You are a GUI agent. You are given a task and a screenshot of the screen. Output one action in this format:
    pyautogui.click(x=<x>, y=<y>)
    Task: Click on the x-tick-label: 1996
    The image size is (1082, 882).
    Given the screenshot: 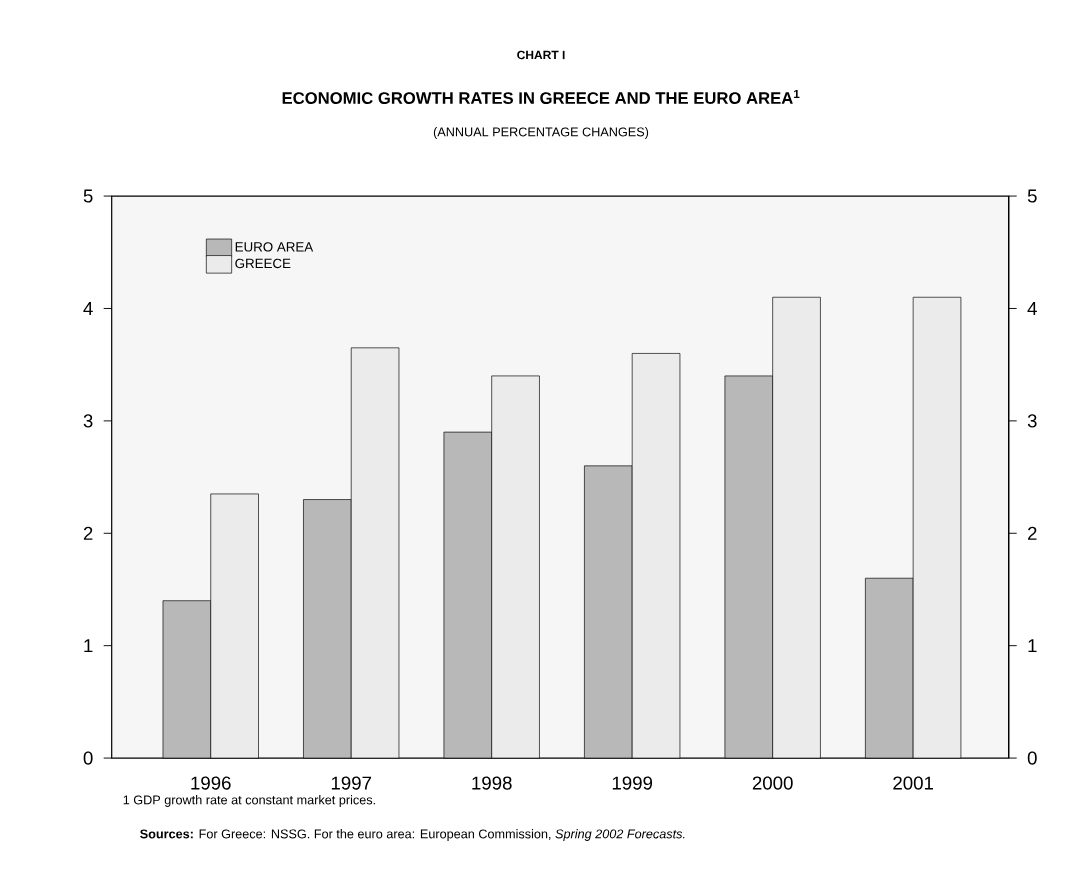 What is the action you would take?
    pyautogui.click(x=211, y=783)
    